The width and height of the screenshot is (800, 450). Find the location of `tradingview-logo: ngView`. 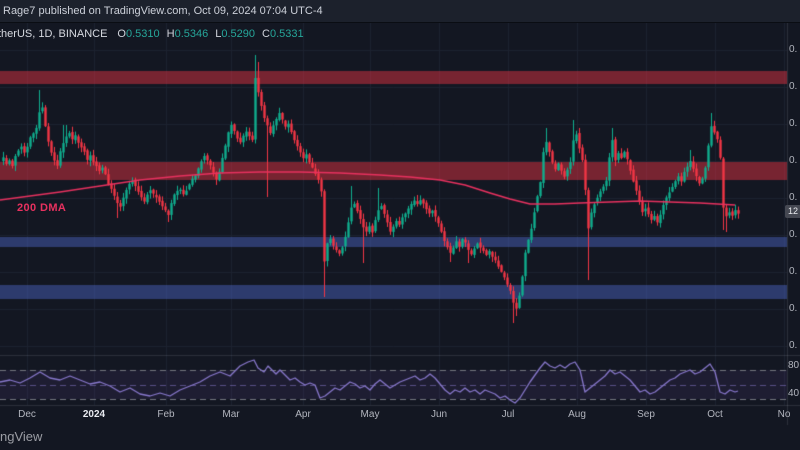

tradingview-logo: ngView is located at coordinates (21, 436).